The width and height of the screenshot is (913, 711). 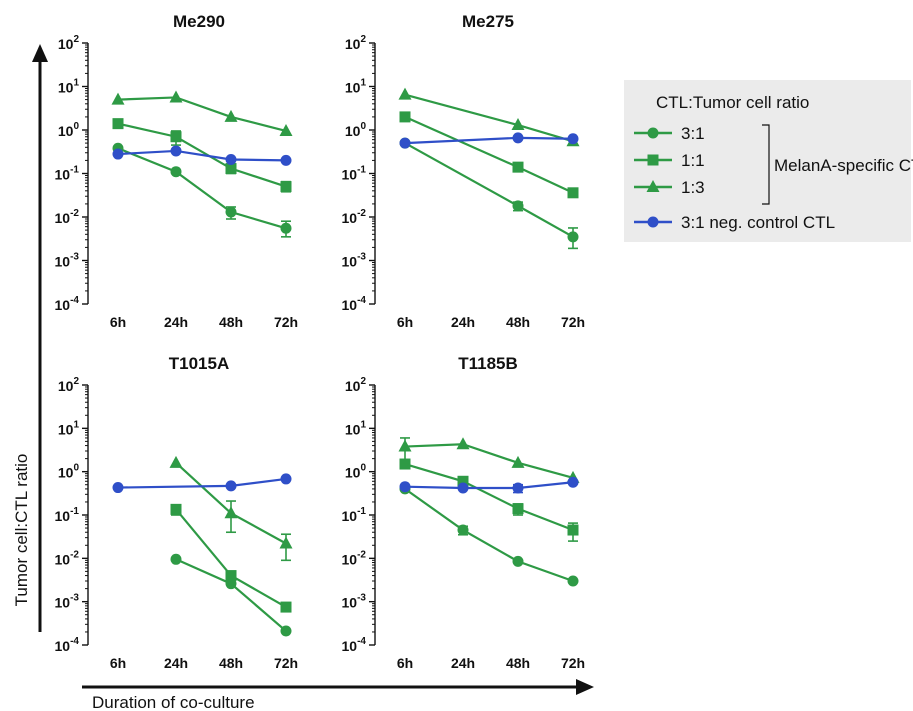 I want to click on legend-label: 1:1, so click(x=693, y=160).